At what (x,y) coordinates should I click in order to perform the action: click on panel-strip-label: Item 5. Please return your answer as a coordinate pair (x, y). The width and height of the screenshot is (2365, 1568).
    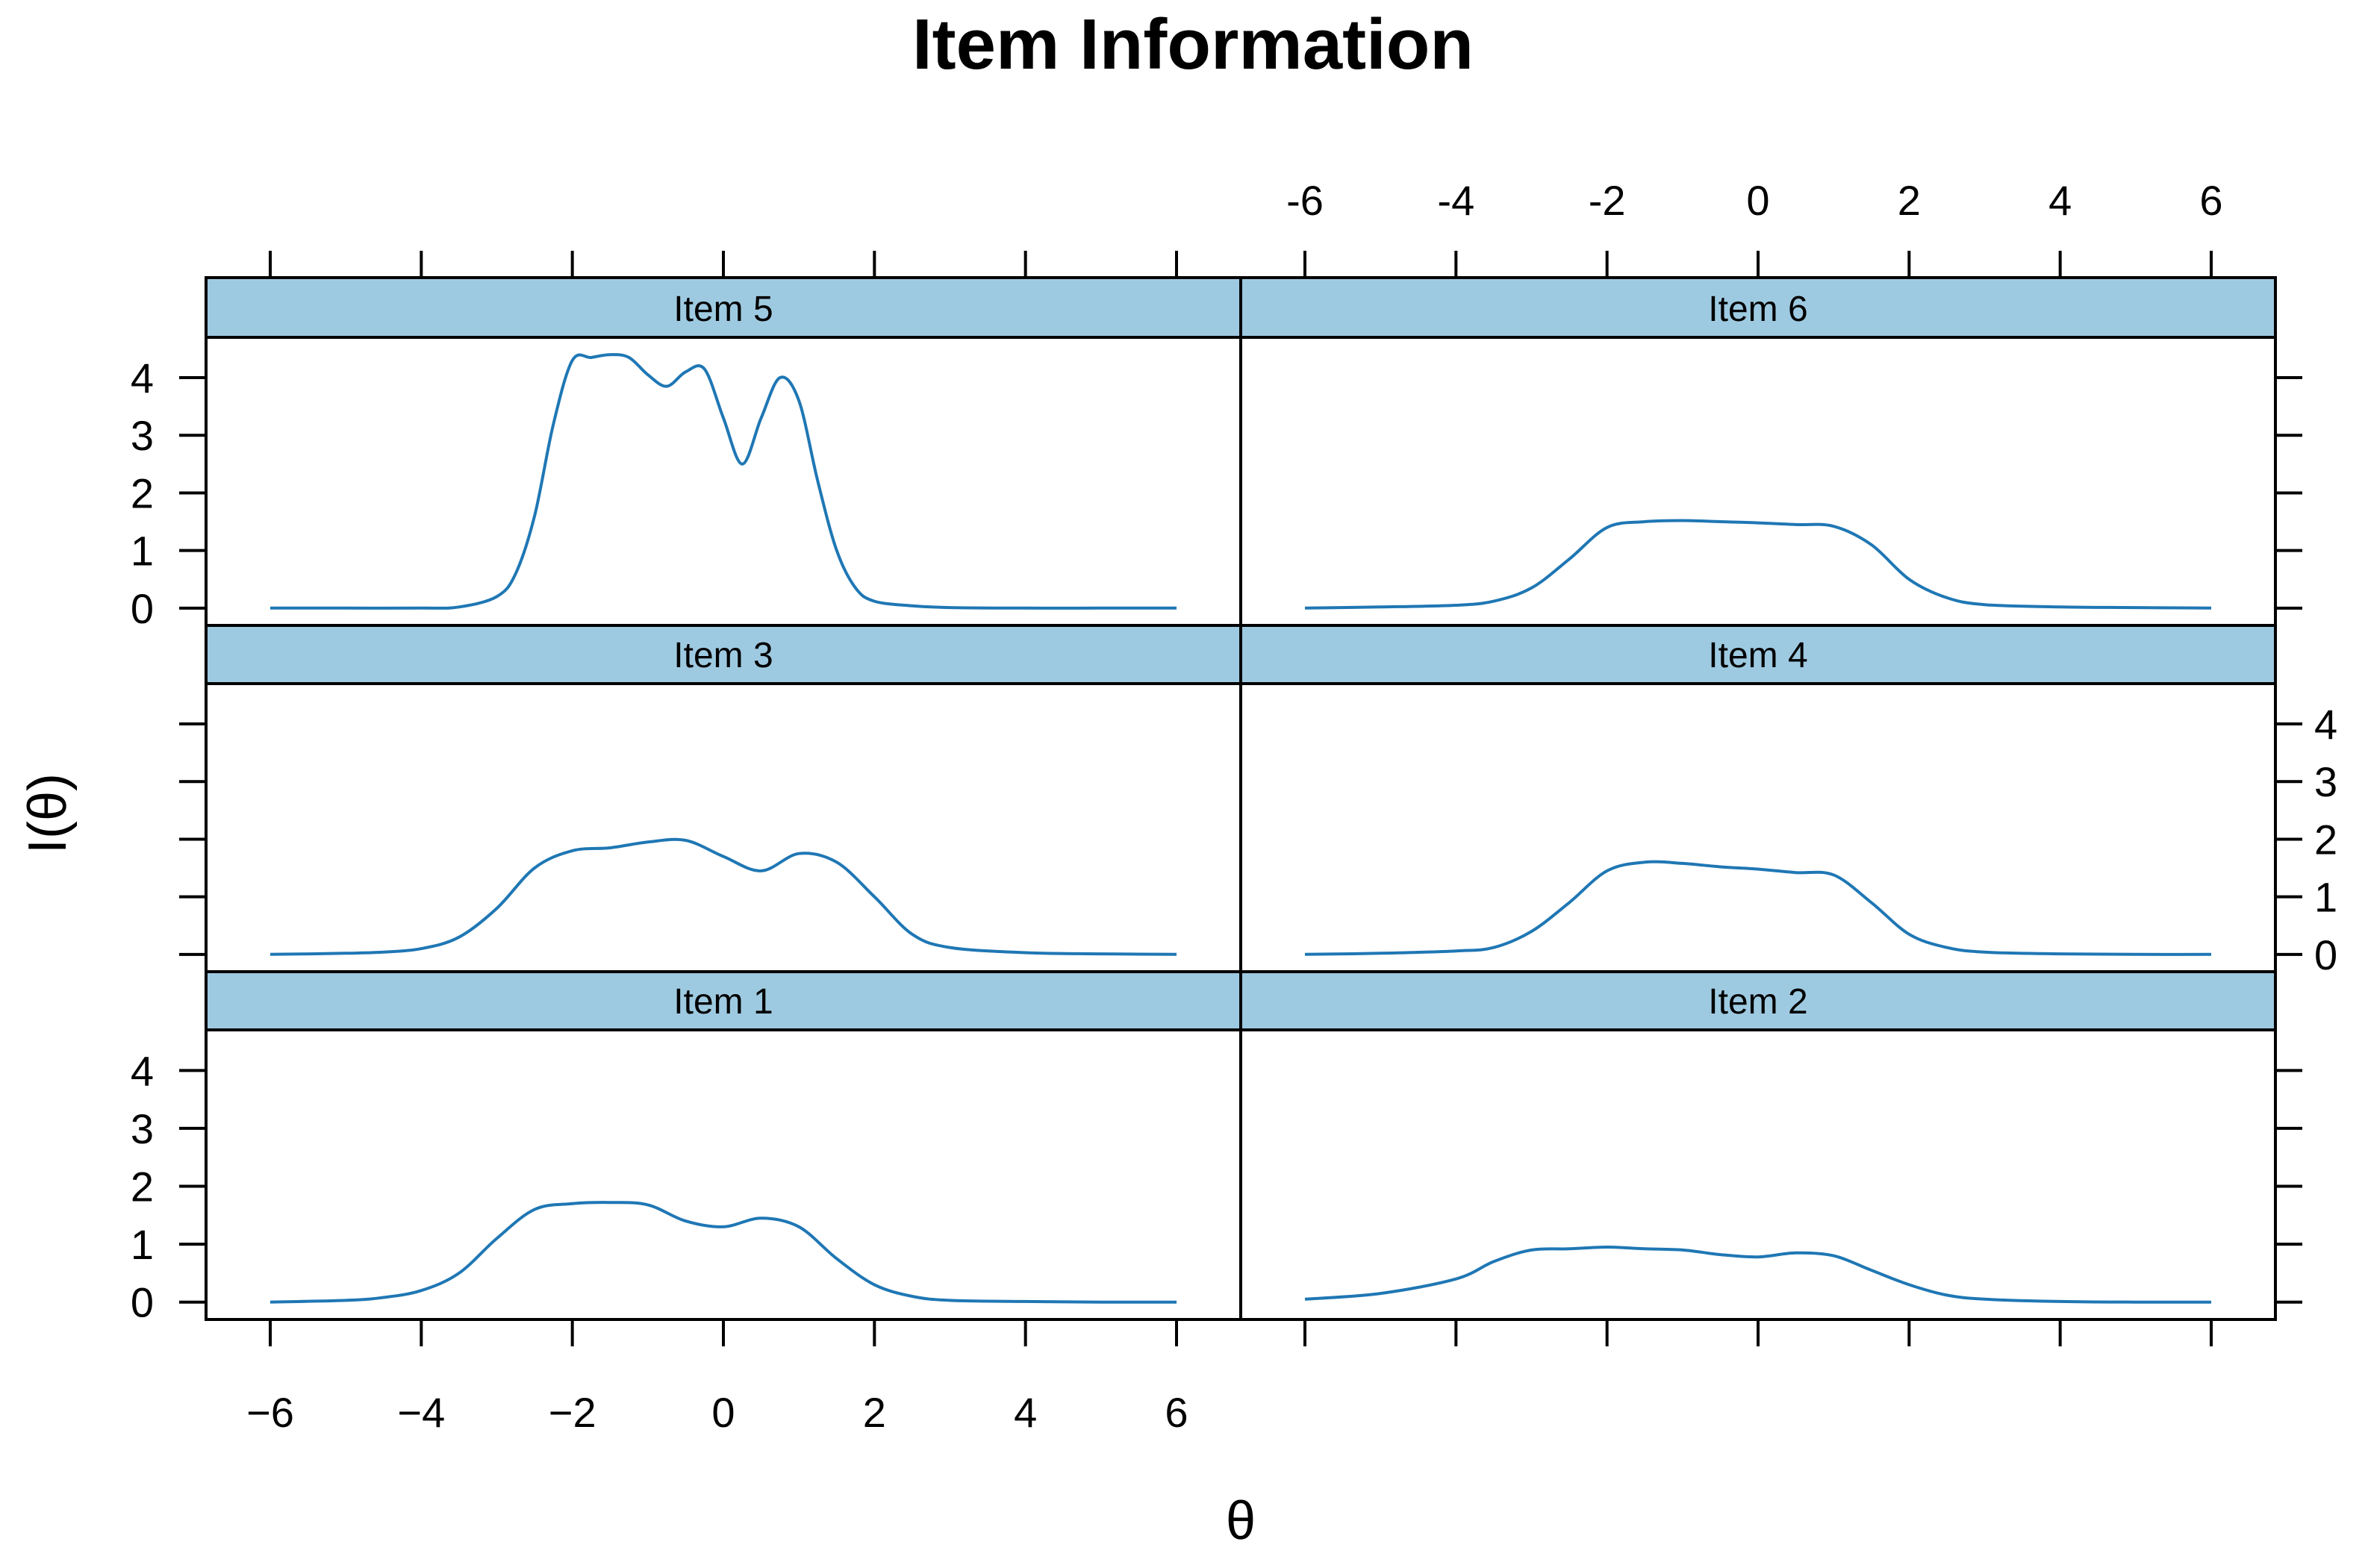
    Looking at the image, I should click on (723, 309).